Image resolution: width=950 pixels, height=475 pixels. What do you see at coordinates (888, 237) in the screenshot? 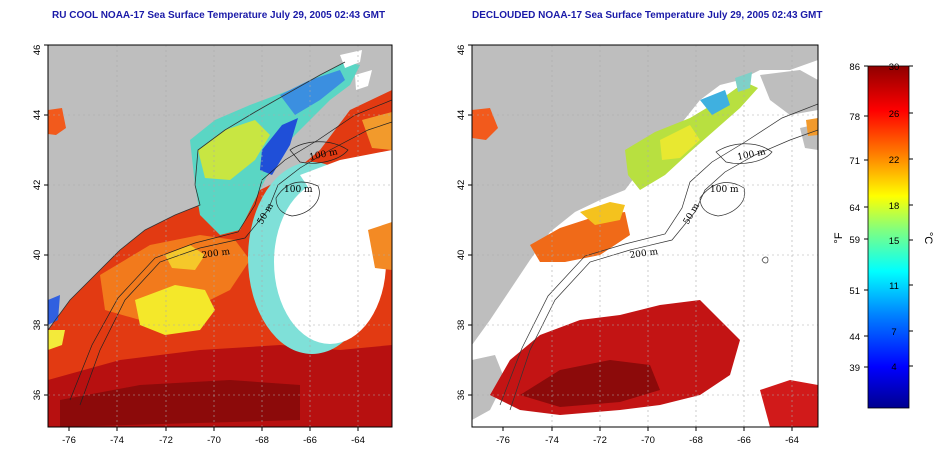
I see `colorbar-gradient` at bounding box center [888, 237].